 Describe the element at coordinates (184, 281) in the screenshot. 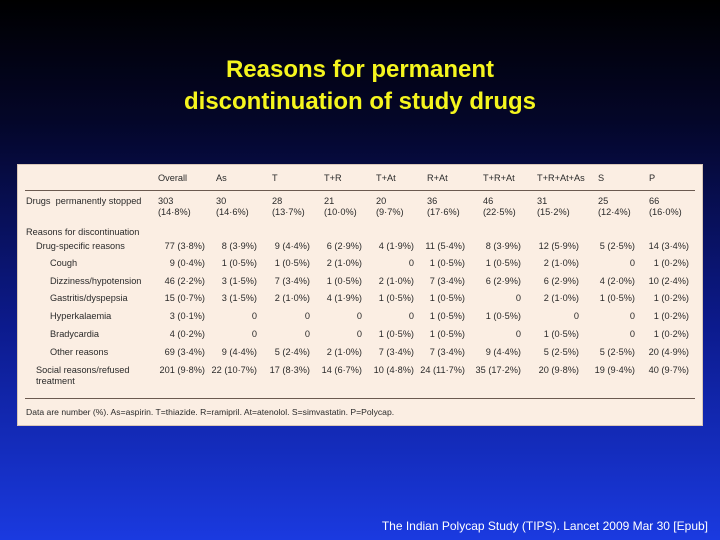

I see `table-cell: 46 (2·2%)` at that location.